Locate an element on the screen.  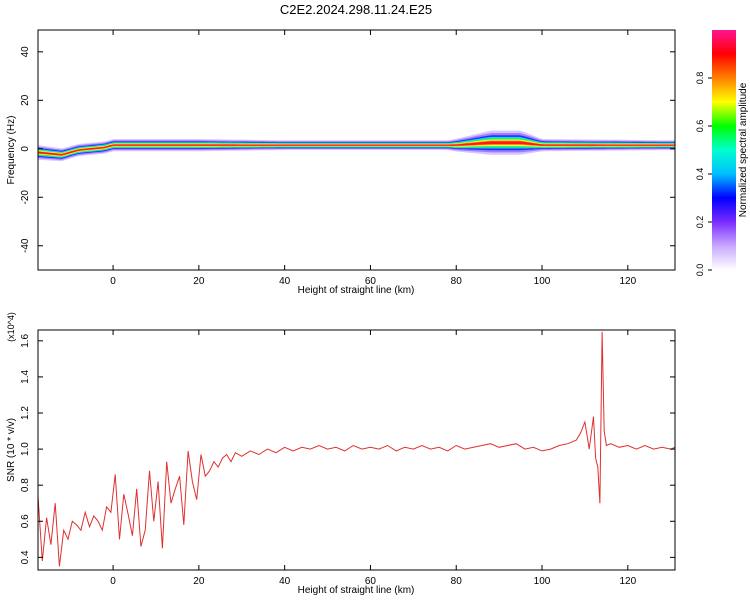
colorbar-ticks: 0.0 0.2 0.4 0.6 0.8 is located at coordinates (703, 174).